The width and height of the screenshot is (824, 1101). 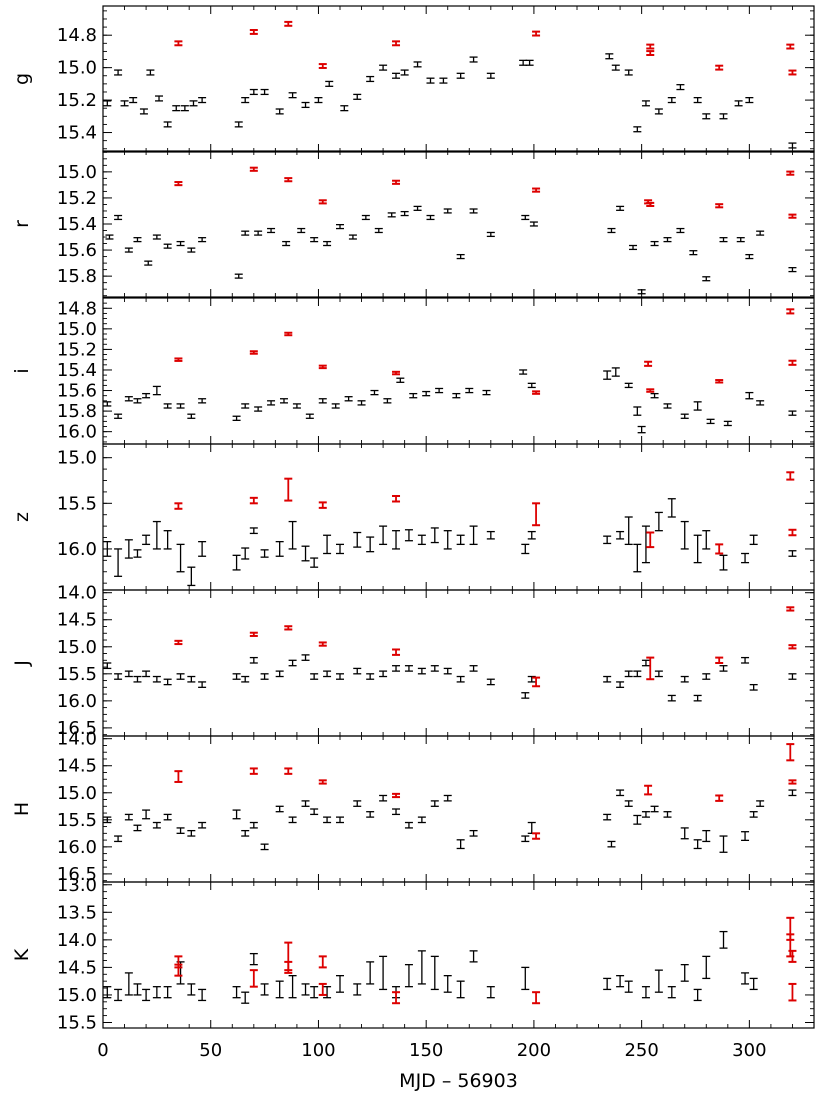 What do you see at coordinates (22, 954) in the screenshot?
I see `y-axis-label-K: K` at bounding box center [22, 954].